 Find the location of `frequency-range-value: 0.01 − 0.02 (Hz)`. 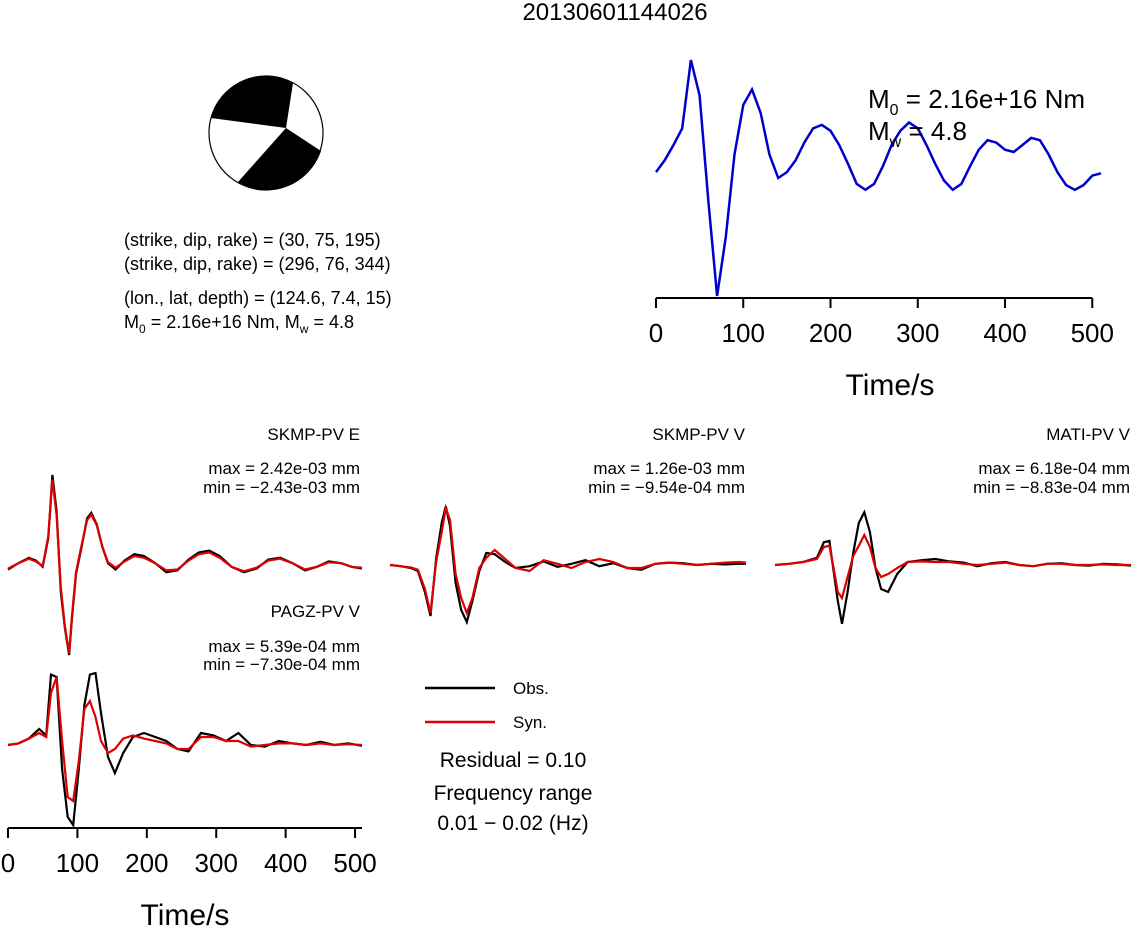

frequency-range-value: 0.01 − 0.02 (Hz) is located at coordinates (512, 823).